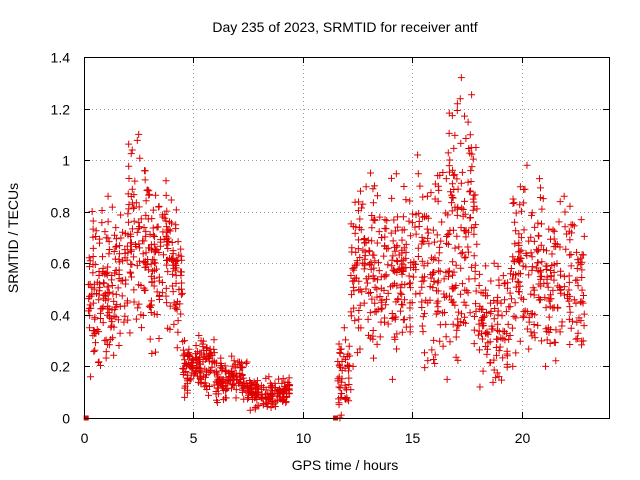 The image size is (640, 480). What do you see at coordinates (232, 356) in the screenshot?
I see `data-point-max` at bounding box center [232, 356].